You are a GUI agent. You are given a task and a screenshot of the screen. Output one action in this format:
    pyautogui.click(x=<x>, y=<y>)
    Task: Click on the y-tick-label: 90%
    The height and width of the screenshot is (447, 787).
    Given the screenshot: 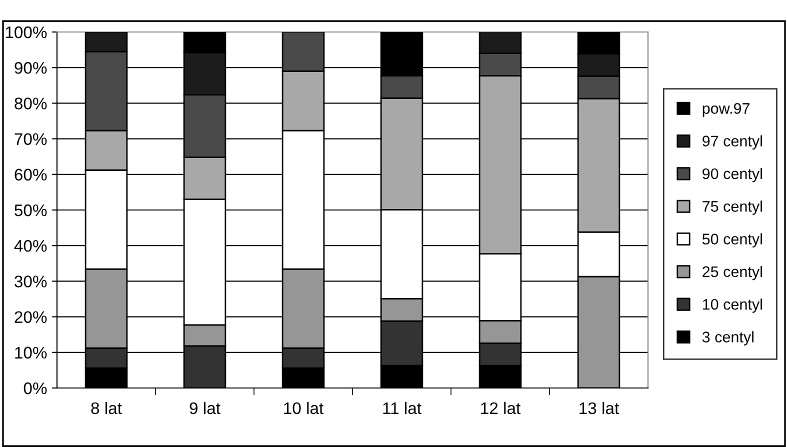 What is the action you would take?
    pyautogui.click(x=30, y=68)
    